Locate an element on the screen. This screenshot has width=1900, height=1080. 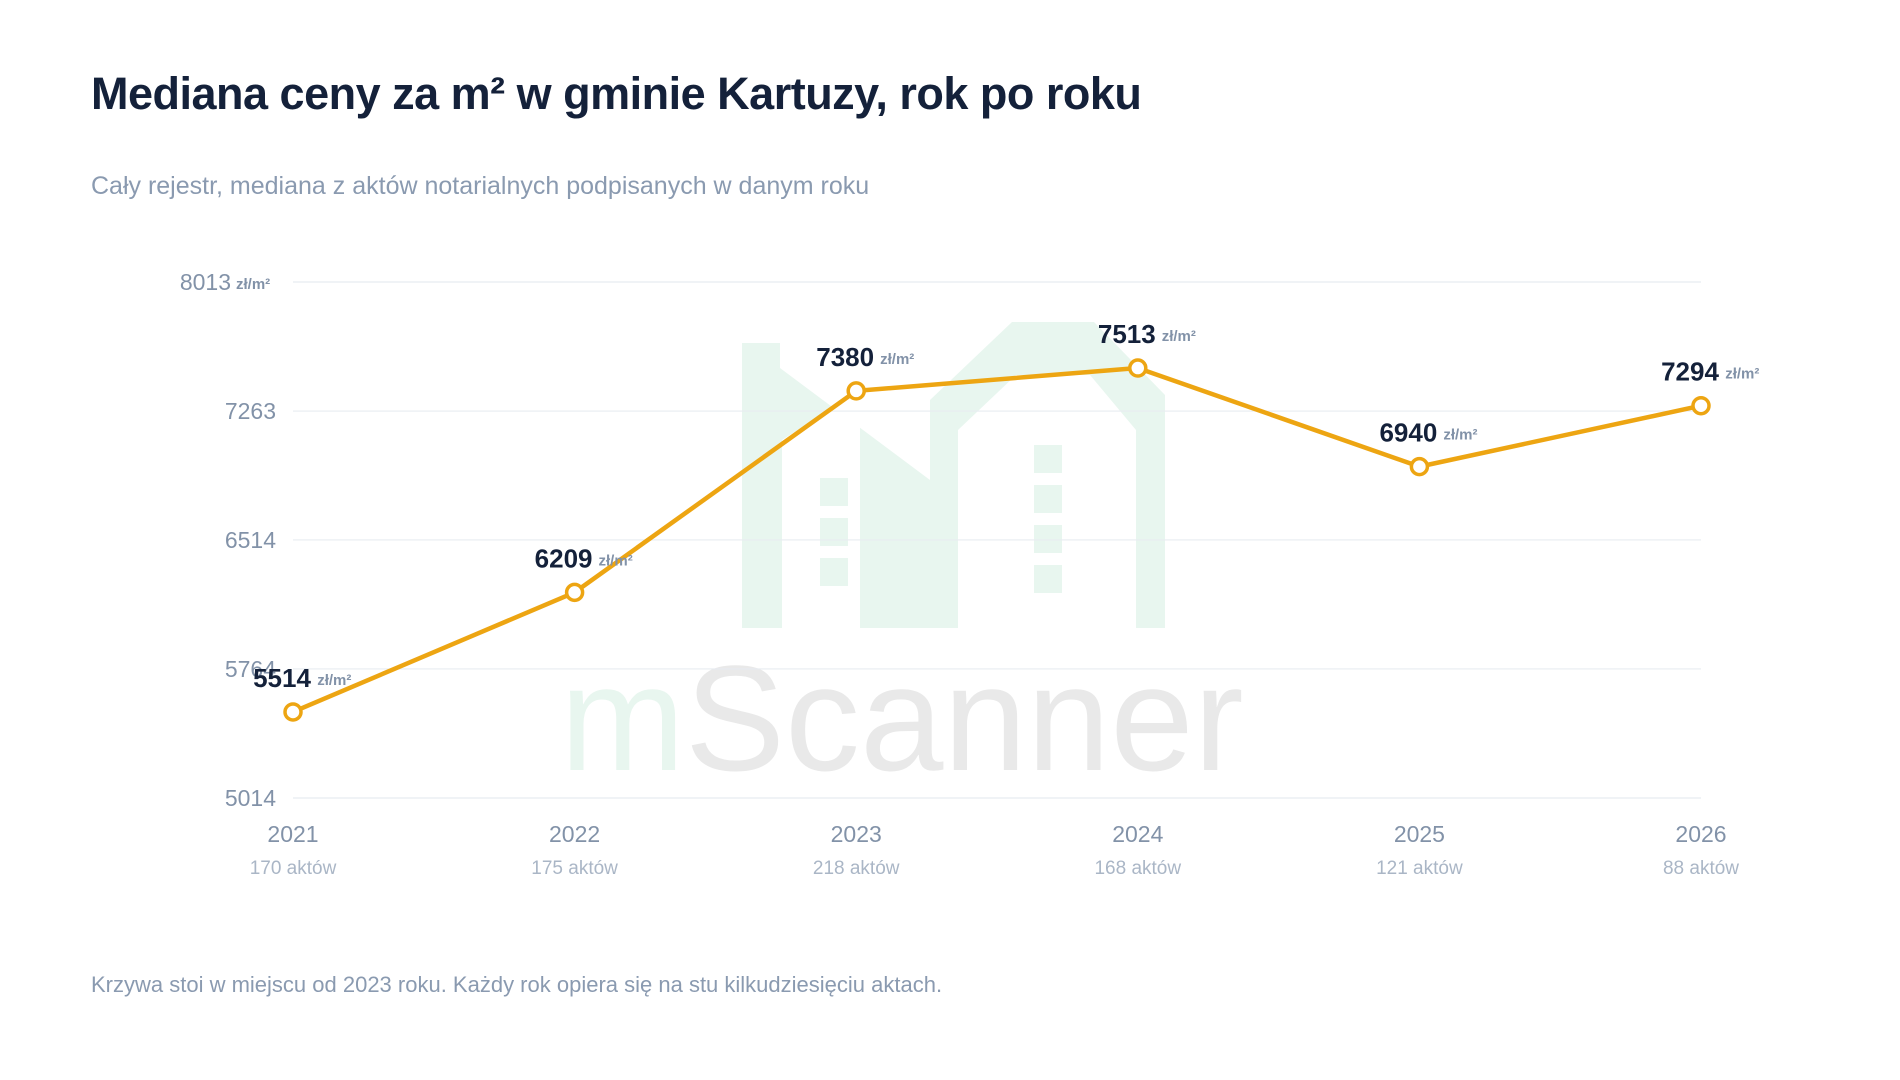
x-count-label: 168 aktów is located at coordinates (1137, 868).